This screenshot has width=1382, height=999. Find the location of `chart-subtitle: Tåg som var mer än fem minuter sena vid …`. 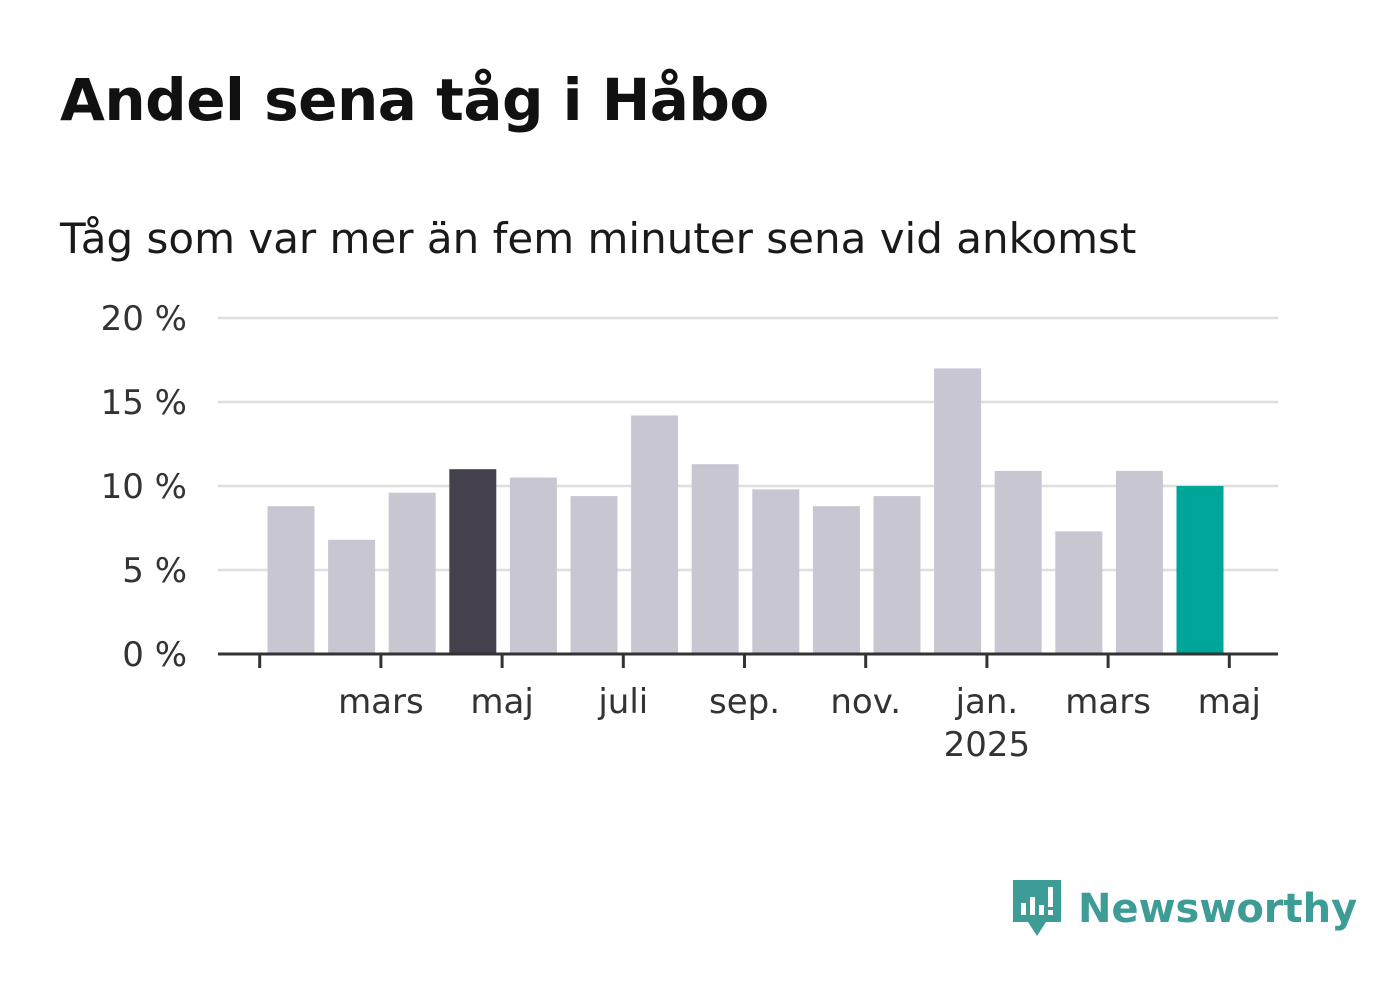

chart-subtitle: Tåg som var mer än fem minuter sena vid … is located at coordinates (598, 238).